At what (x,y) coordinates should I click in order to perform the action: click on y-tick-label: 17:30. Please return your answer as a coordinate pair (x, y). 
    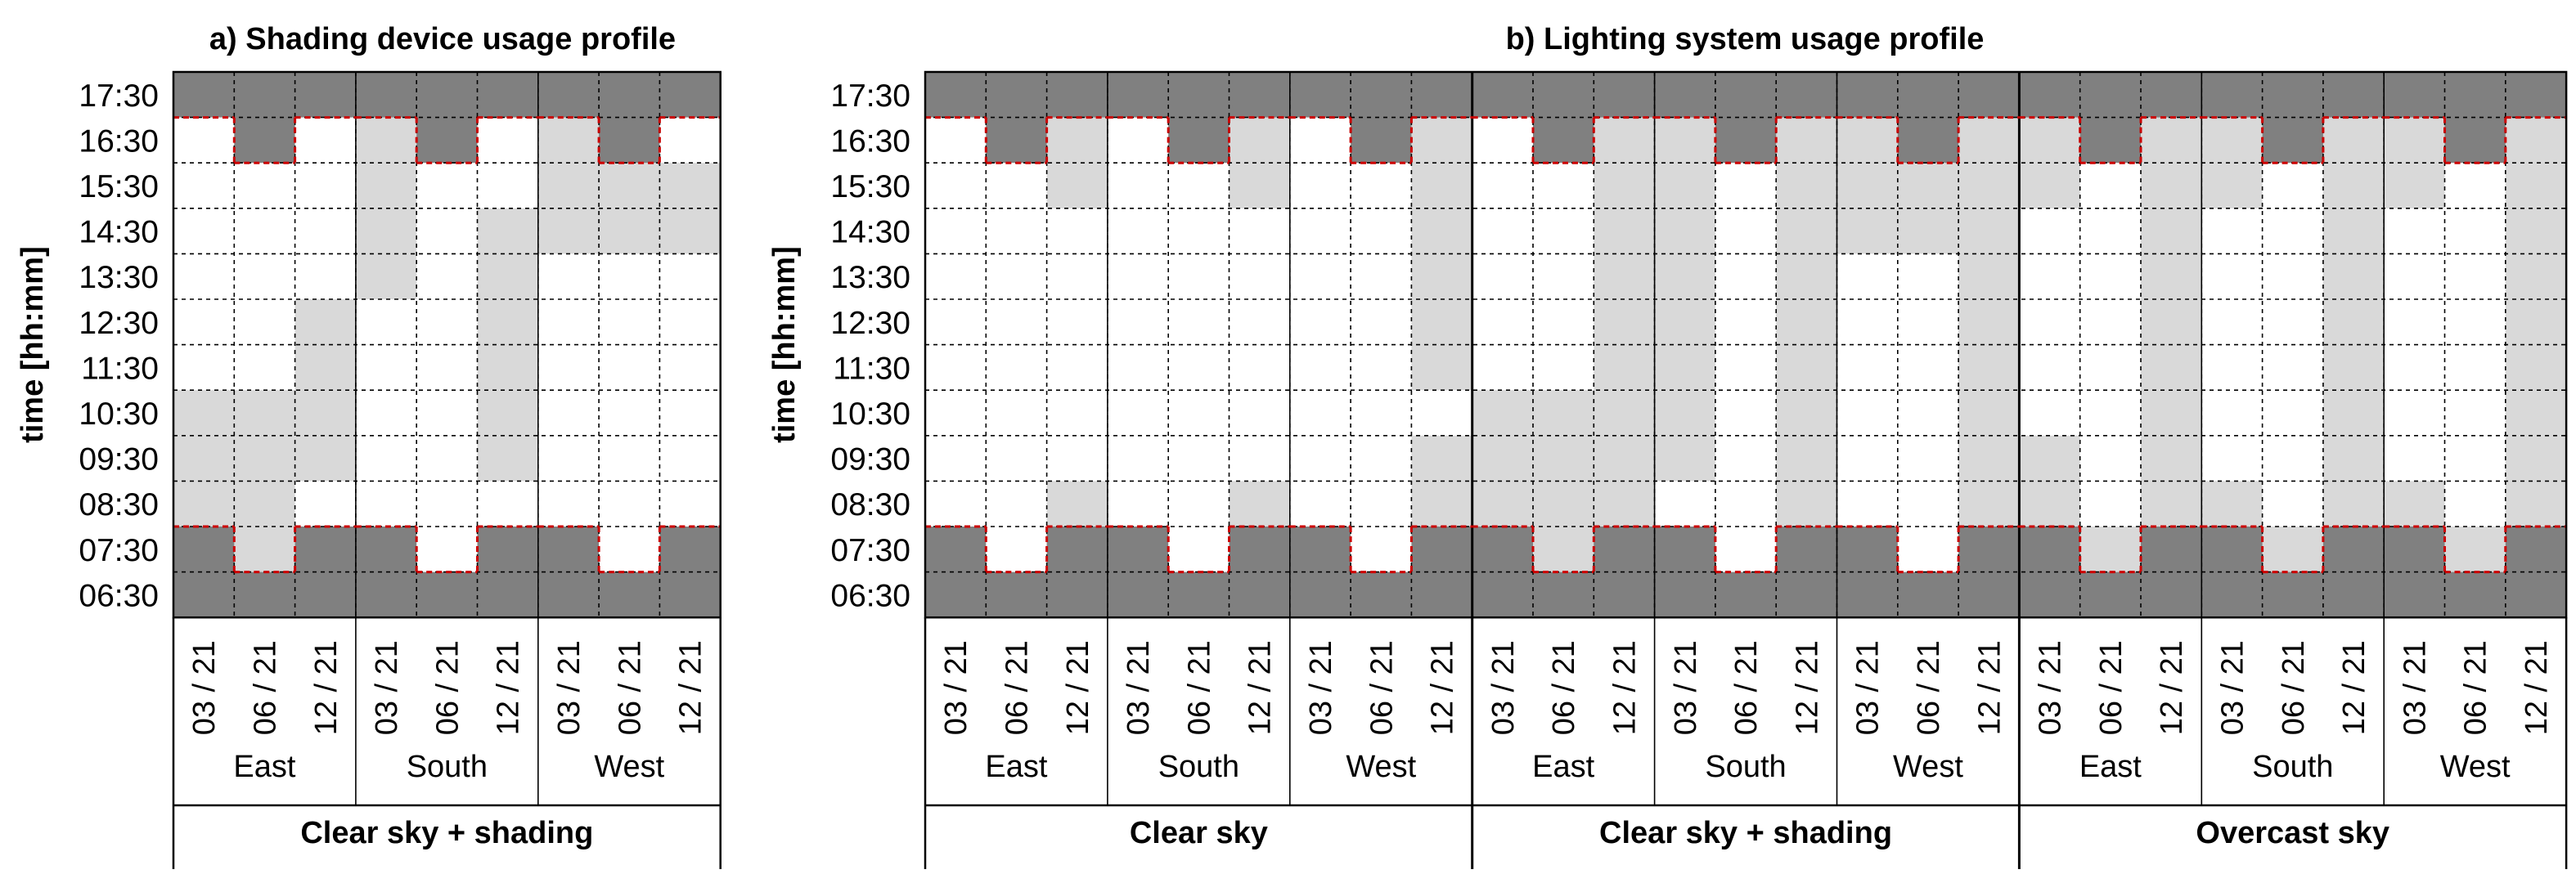
    Looking at the image, I should click on (870, 96).